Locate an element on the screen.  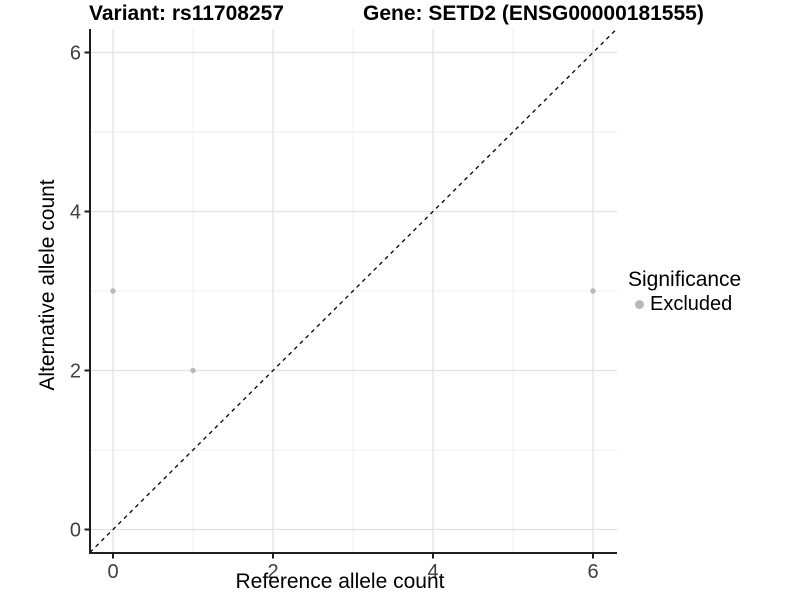
legend-item-label: Excluded is located at coordinates (691, 304).